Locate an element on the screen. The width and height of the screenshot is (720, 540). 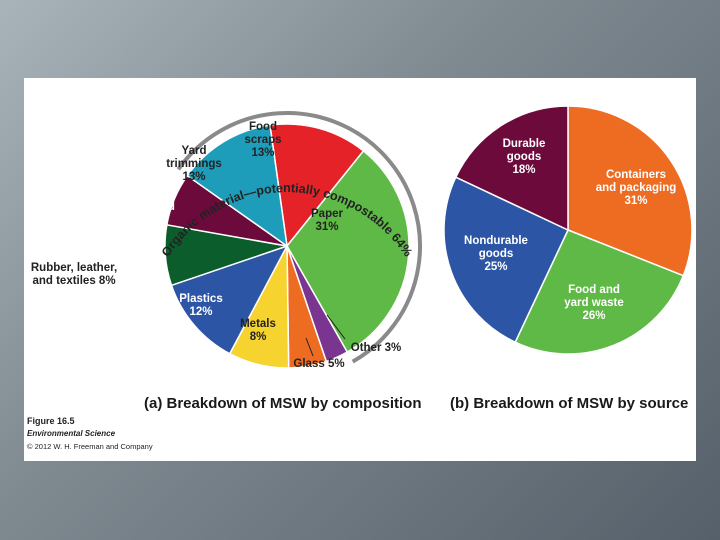
figure-number: Figure 16.5 is located at coordinates (51, 421).